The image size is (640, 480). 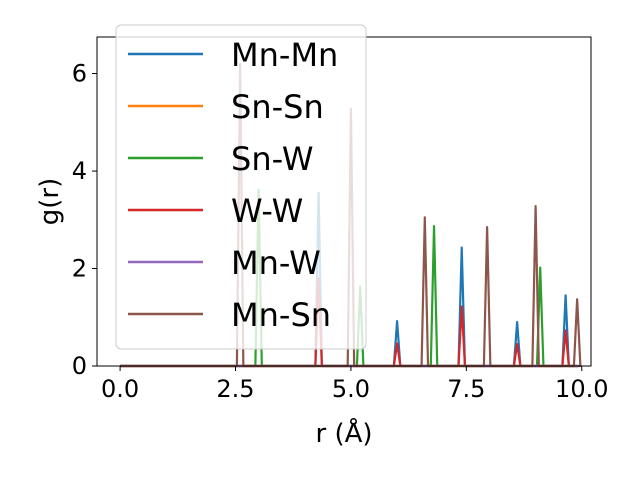 I want to click on legend-entry-sn-sn: Sn-Sn, so click(x=277, y=107).